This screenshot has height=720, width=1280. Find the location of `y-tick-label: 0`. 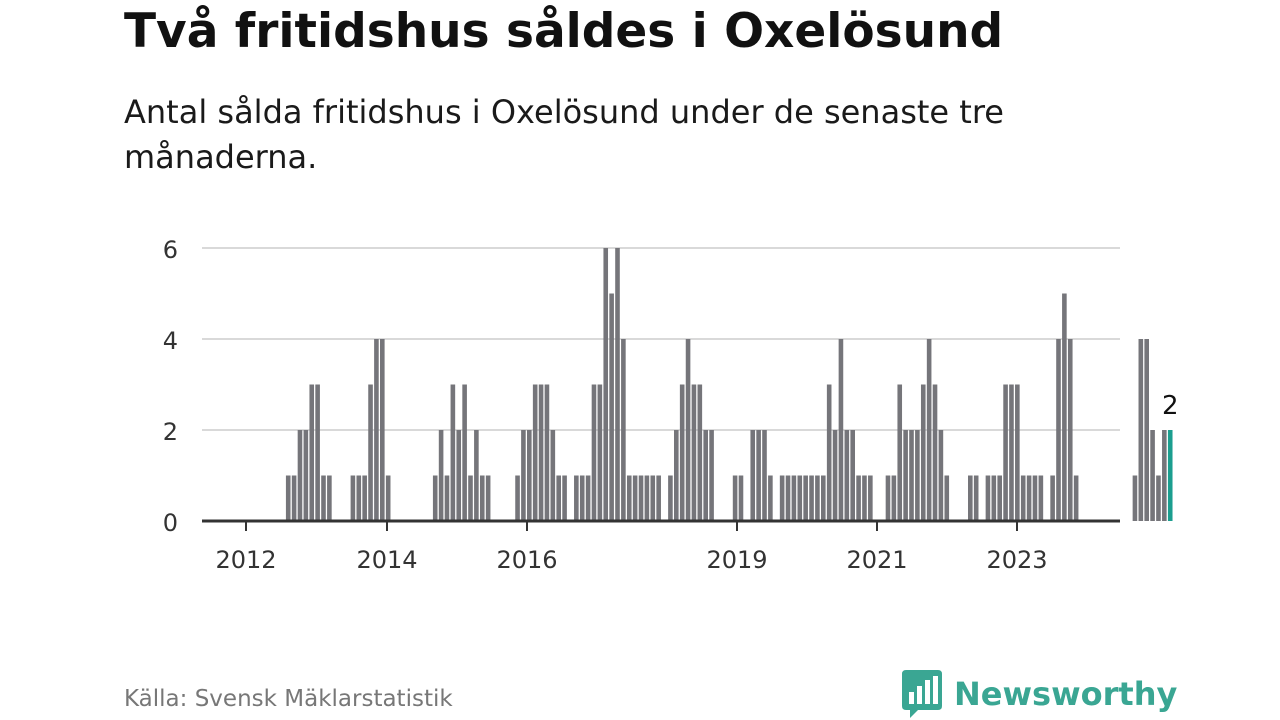

y-tick-label: 0 is located at coordinates (170, 523).